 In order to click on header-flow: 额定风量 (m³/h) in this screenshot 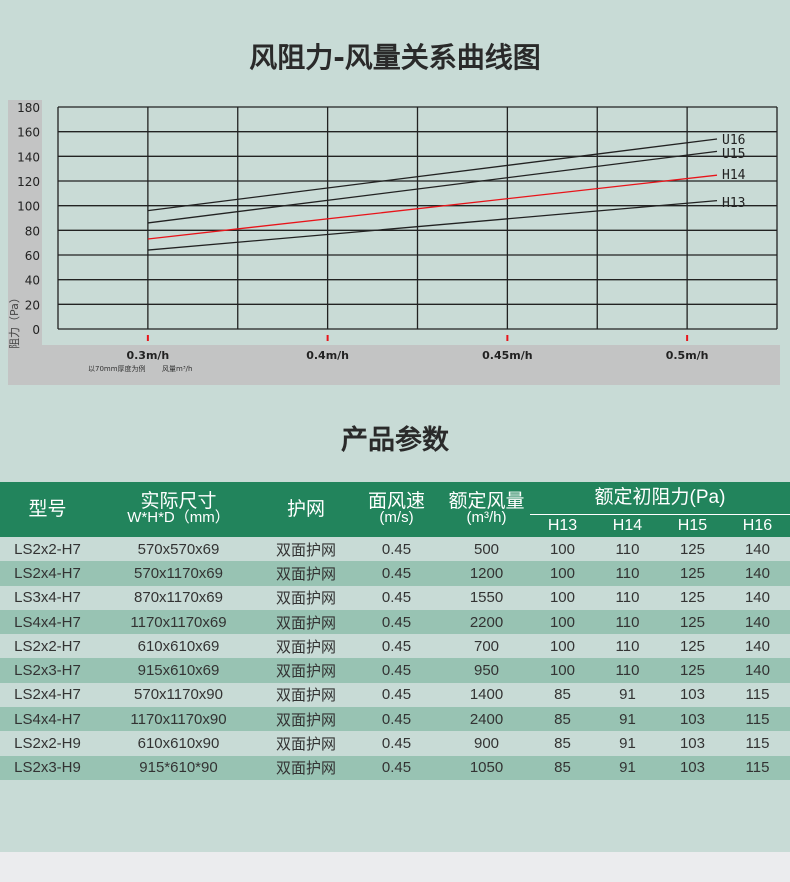, I will do `click(486, 509)`.